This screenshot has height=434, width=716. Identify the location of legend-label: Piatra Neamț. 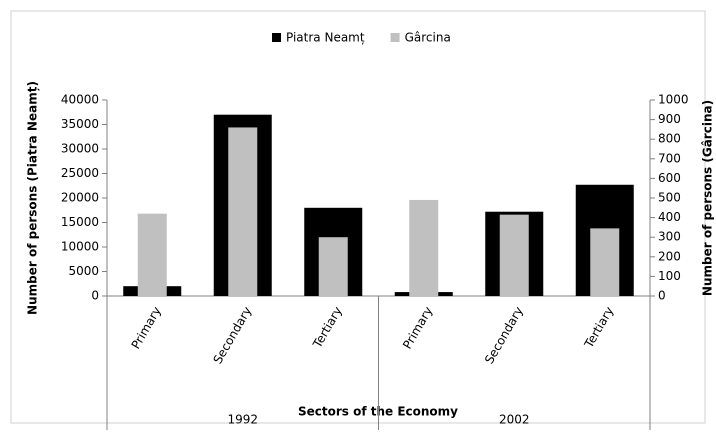
(325, 38).